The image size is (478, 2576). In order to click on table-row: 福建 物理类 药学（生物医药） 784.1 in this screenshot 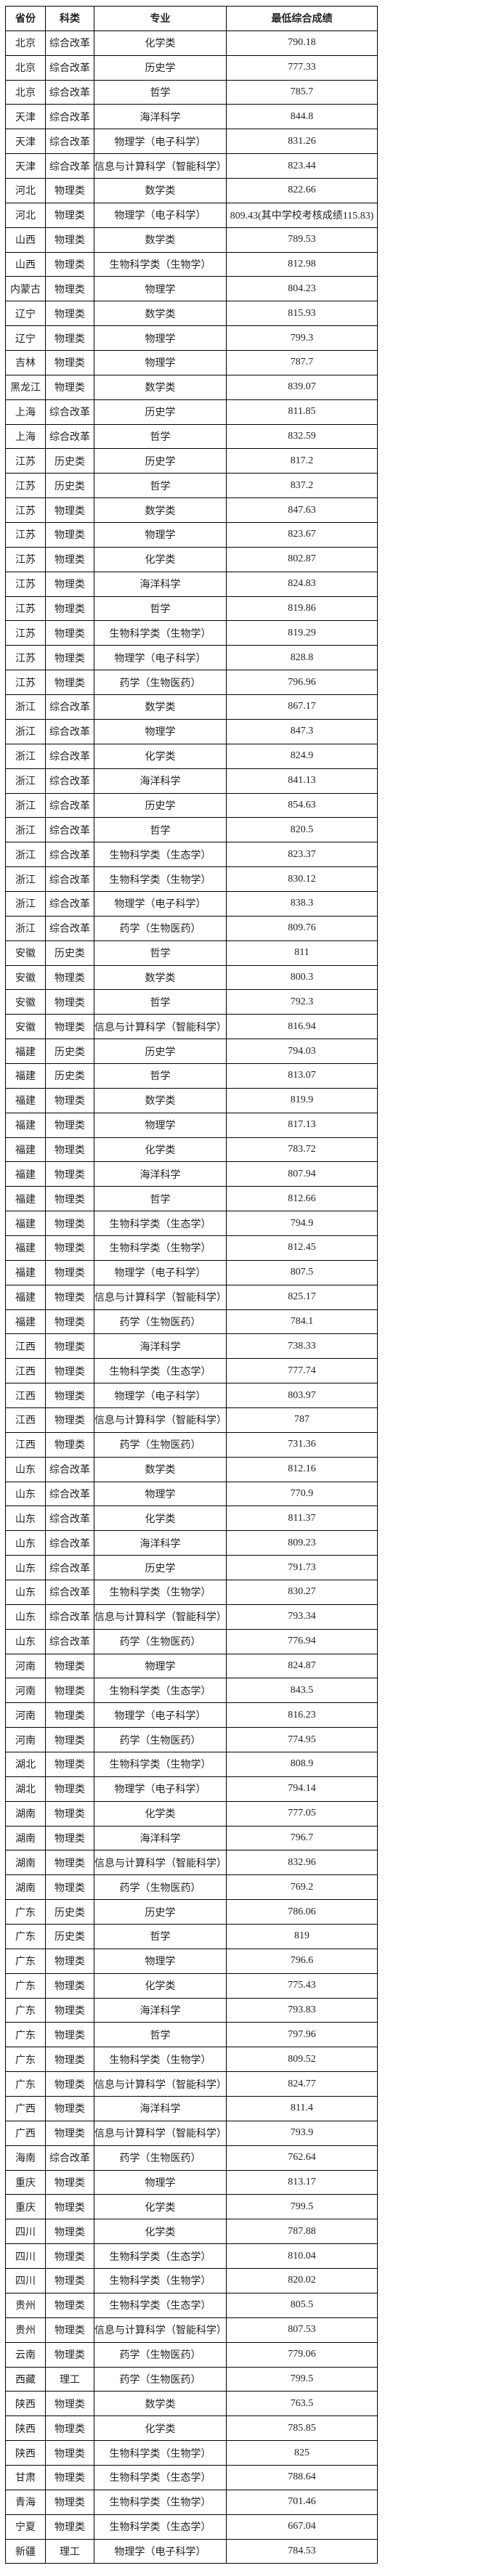, I will do `click(191, 1322)`.